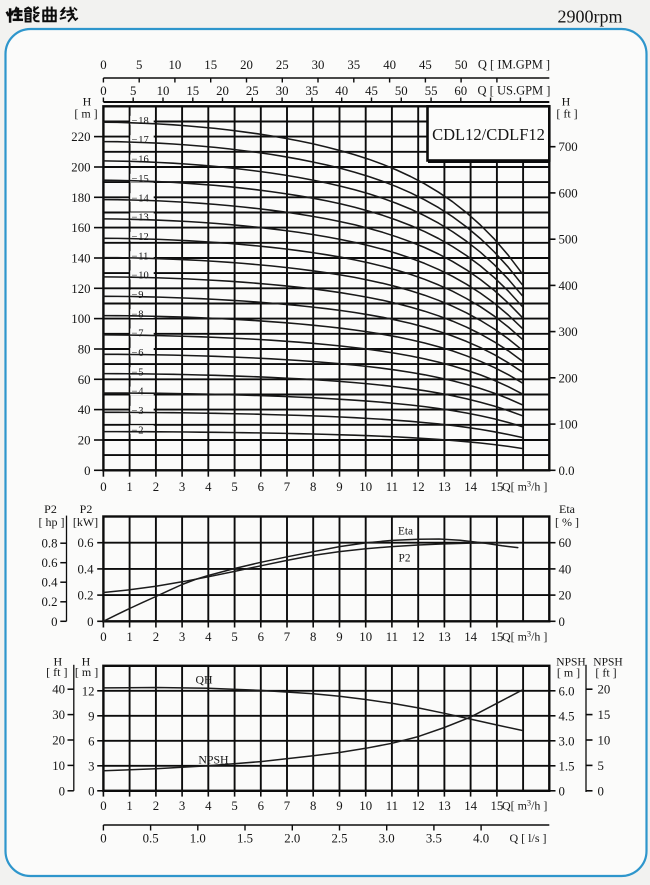 This screenshot has height=885, width=650. I want to click on svg-text: QH, so click(204, 680).